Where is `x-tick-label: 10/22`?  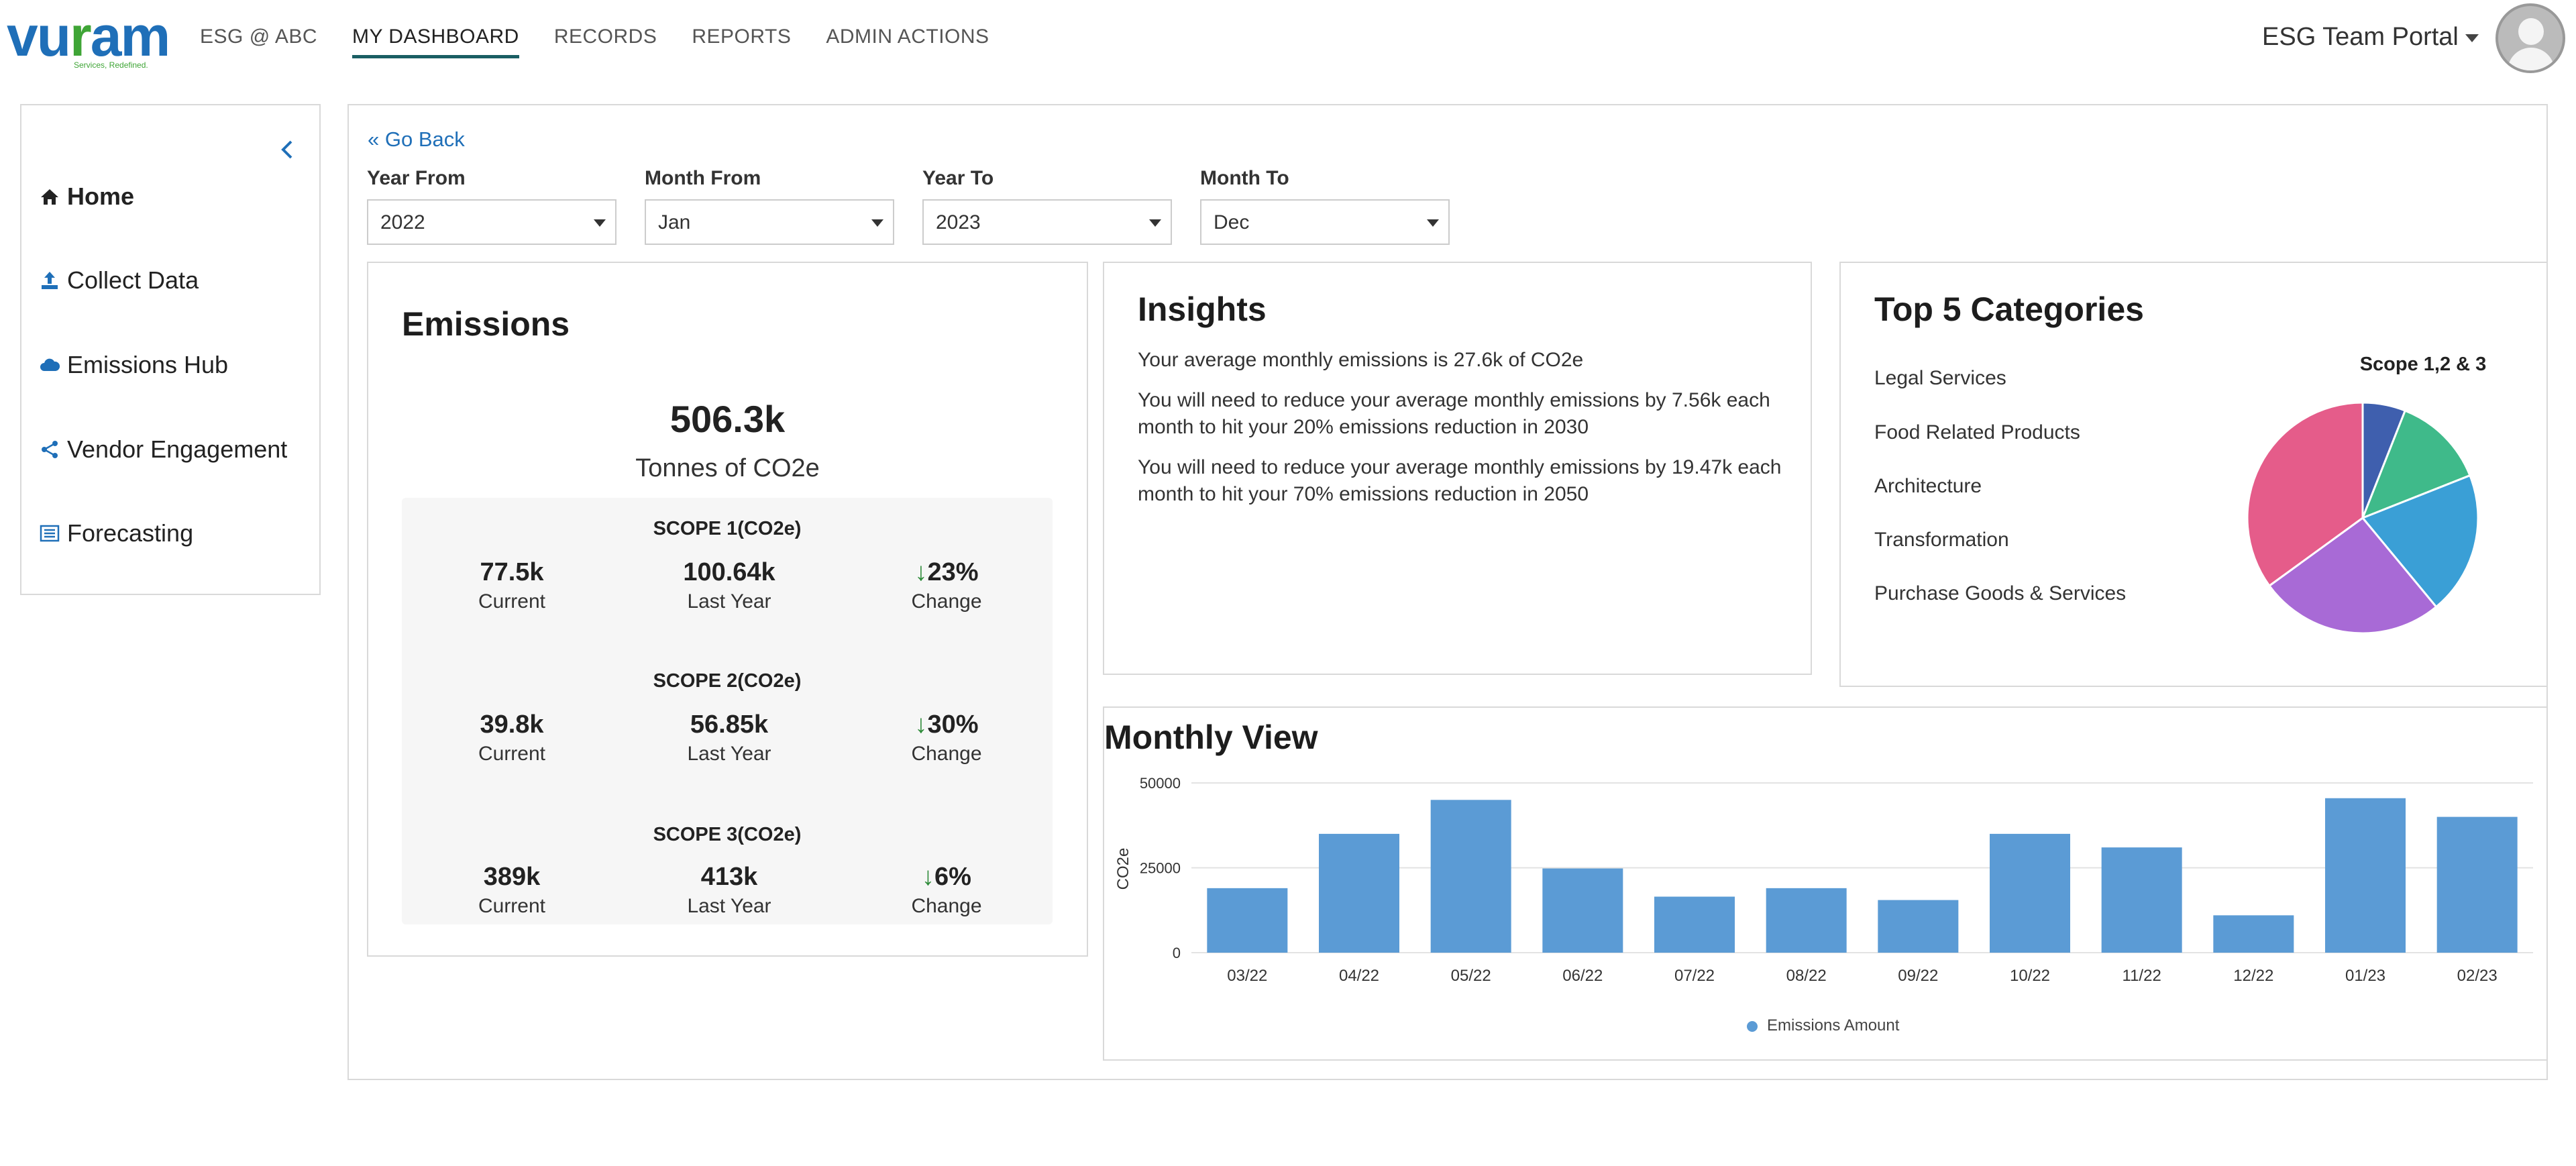 x-tick-label: 10/22 is located at coordinates (2030, 976).